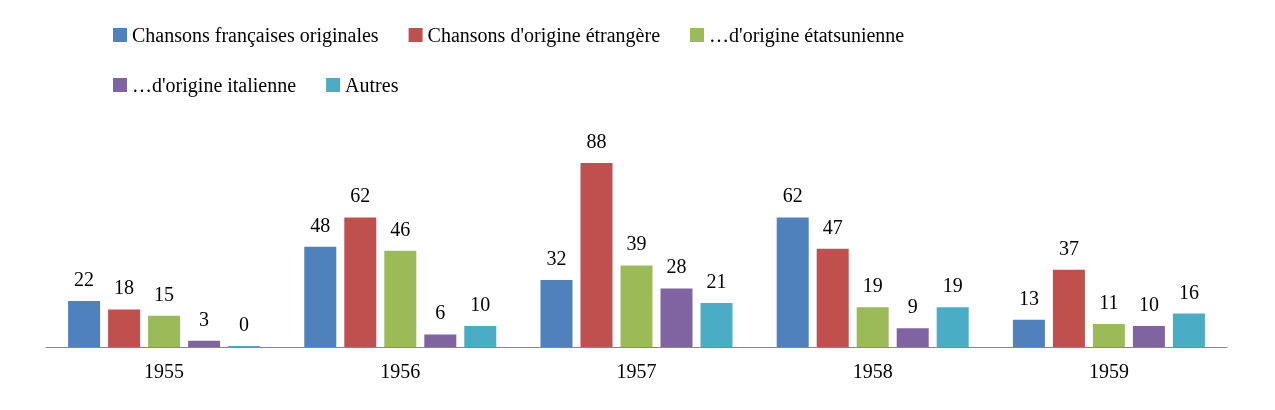  Describe the element at coordinates (204, 318) in the screenshot. I see `data-label: 3` at that location.